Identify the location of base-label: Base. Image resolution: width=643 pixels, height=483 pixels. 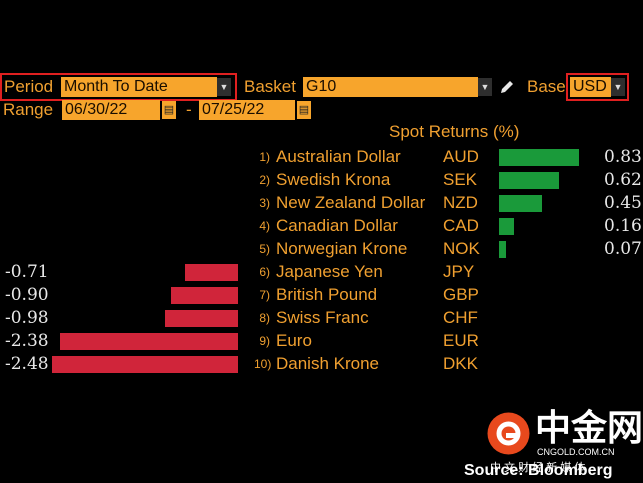
(546, 86).